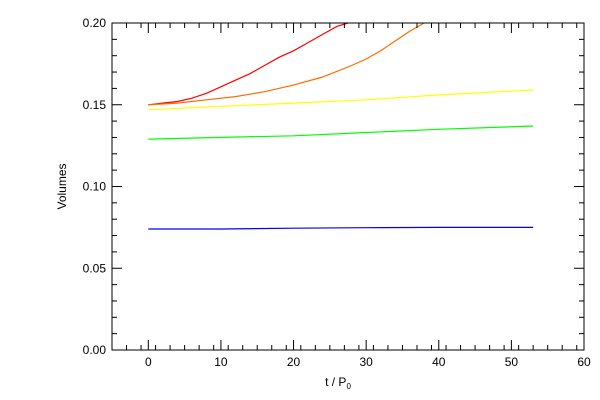  What do you see at coordinates (95, 350) in the screenshot?
I see `y-tick-label: 0.00` at bounding box center [95, 350].